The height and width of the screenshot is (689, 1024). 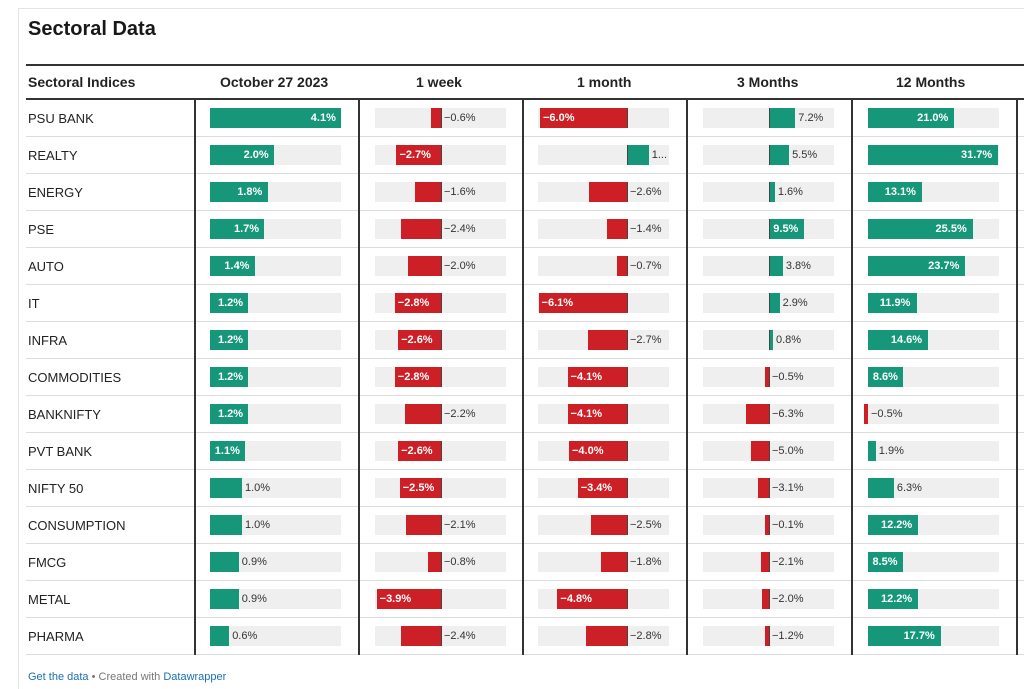 I want to click on bar-fmcg-1-week, so click(x=434, y=562).